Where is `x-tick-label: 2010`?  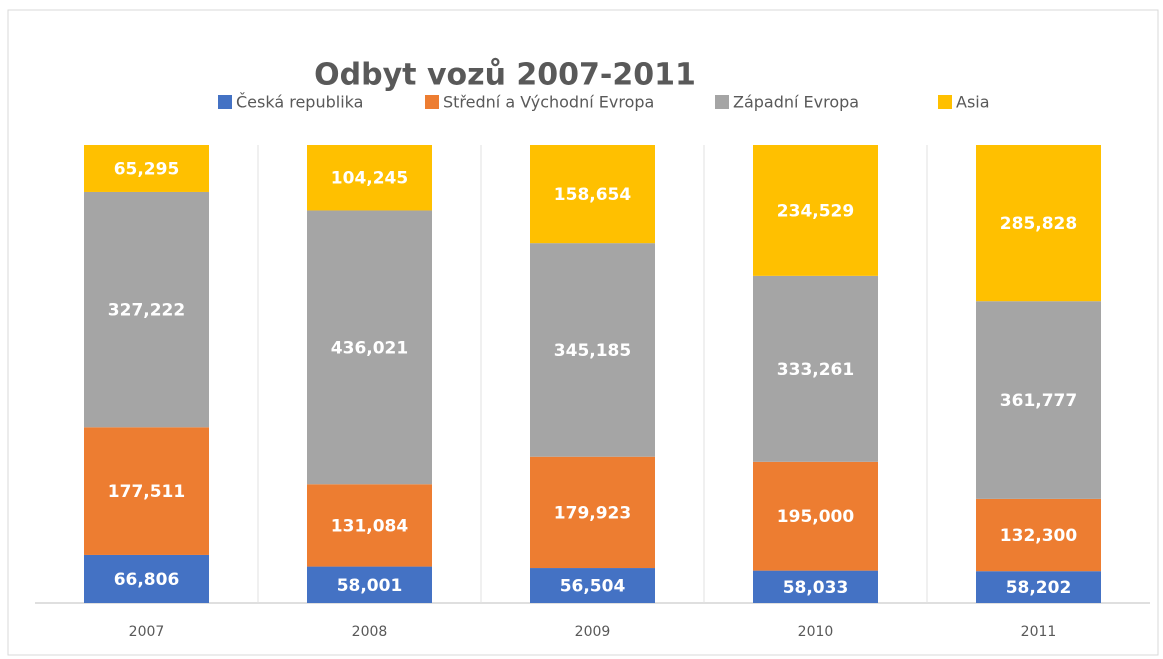
x-tick-label: 2010 is located at coordinates (816, 632).